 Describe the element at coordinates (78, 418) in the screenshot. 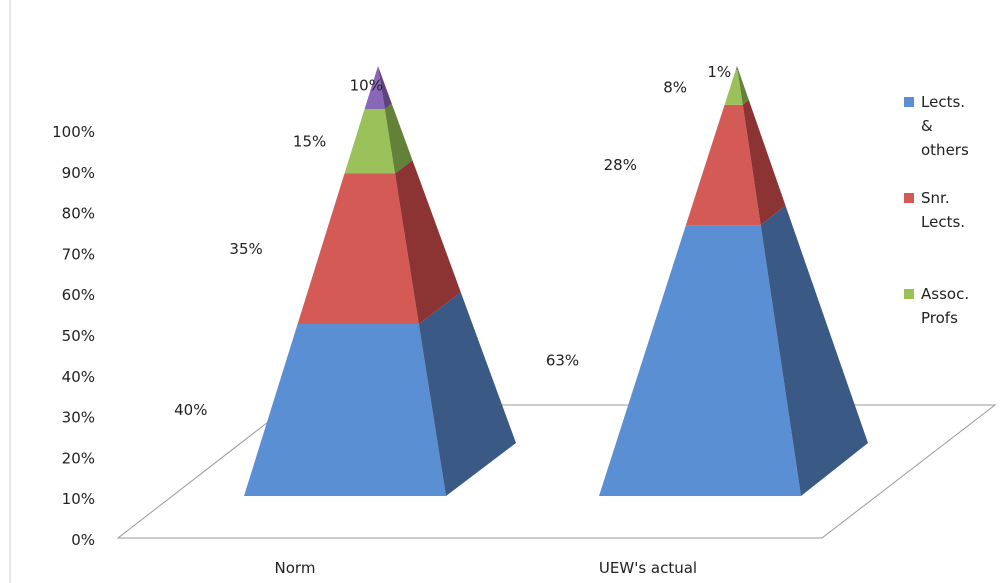

I see `y-tick-label: 30%` at that location.